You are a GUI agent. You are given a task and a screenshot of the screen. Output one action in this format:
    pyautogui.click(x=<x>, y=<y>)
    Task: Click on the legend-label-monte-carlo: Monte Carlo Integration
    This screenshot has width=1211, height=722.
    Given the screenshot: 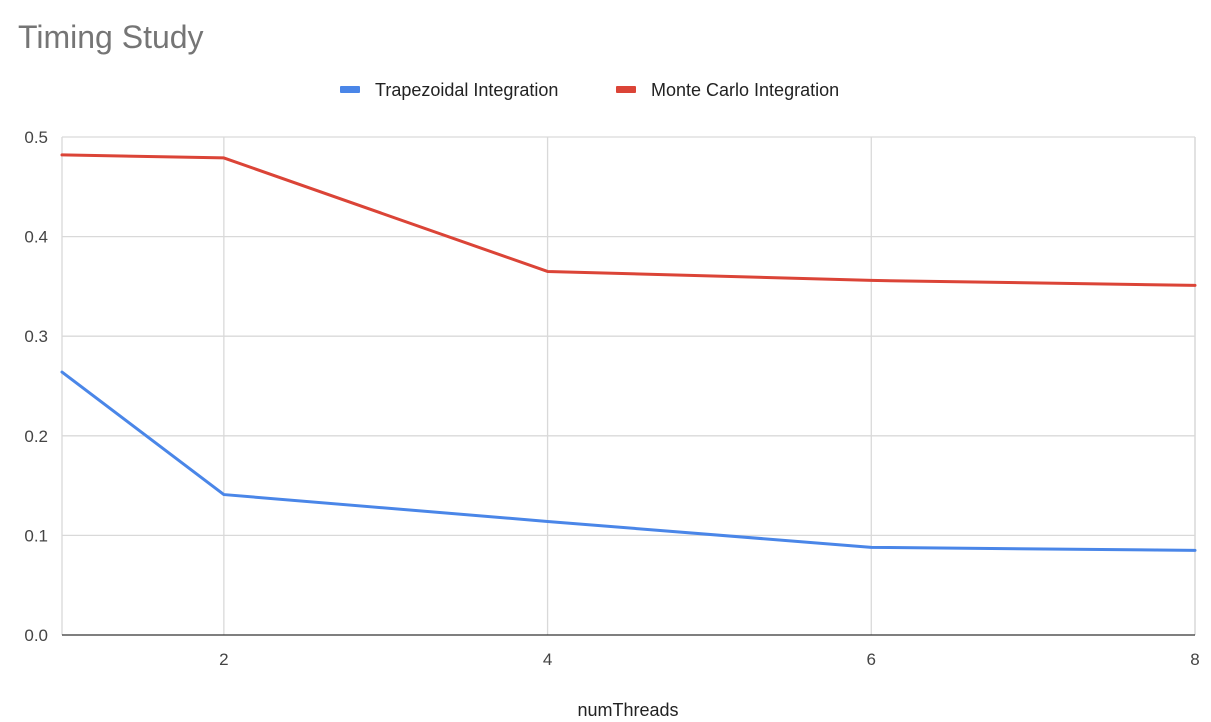 What is the action you would take?
    pyautogui.click(x=745, y=90)
    